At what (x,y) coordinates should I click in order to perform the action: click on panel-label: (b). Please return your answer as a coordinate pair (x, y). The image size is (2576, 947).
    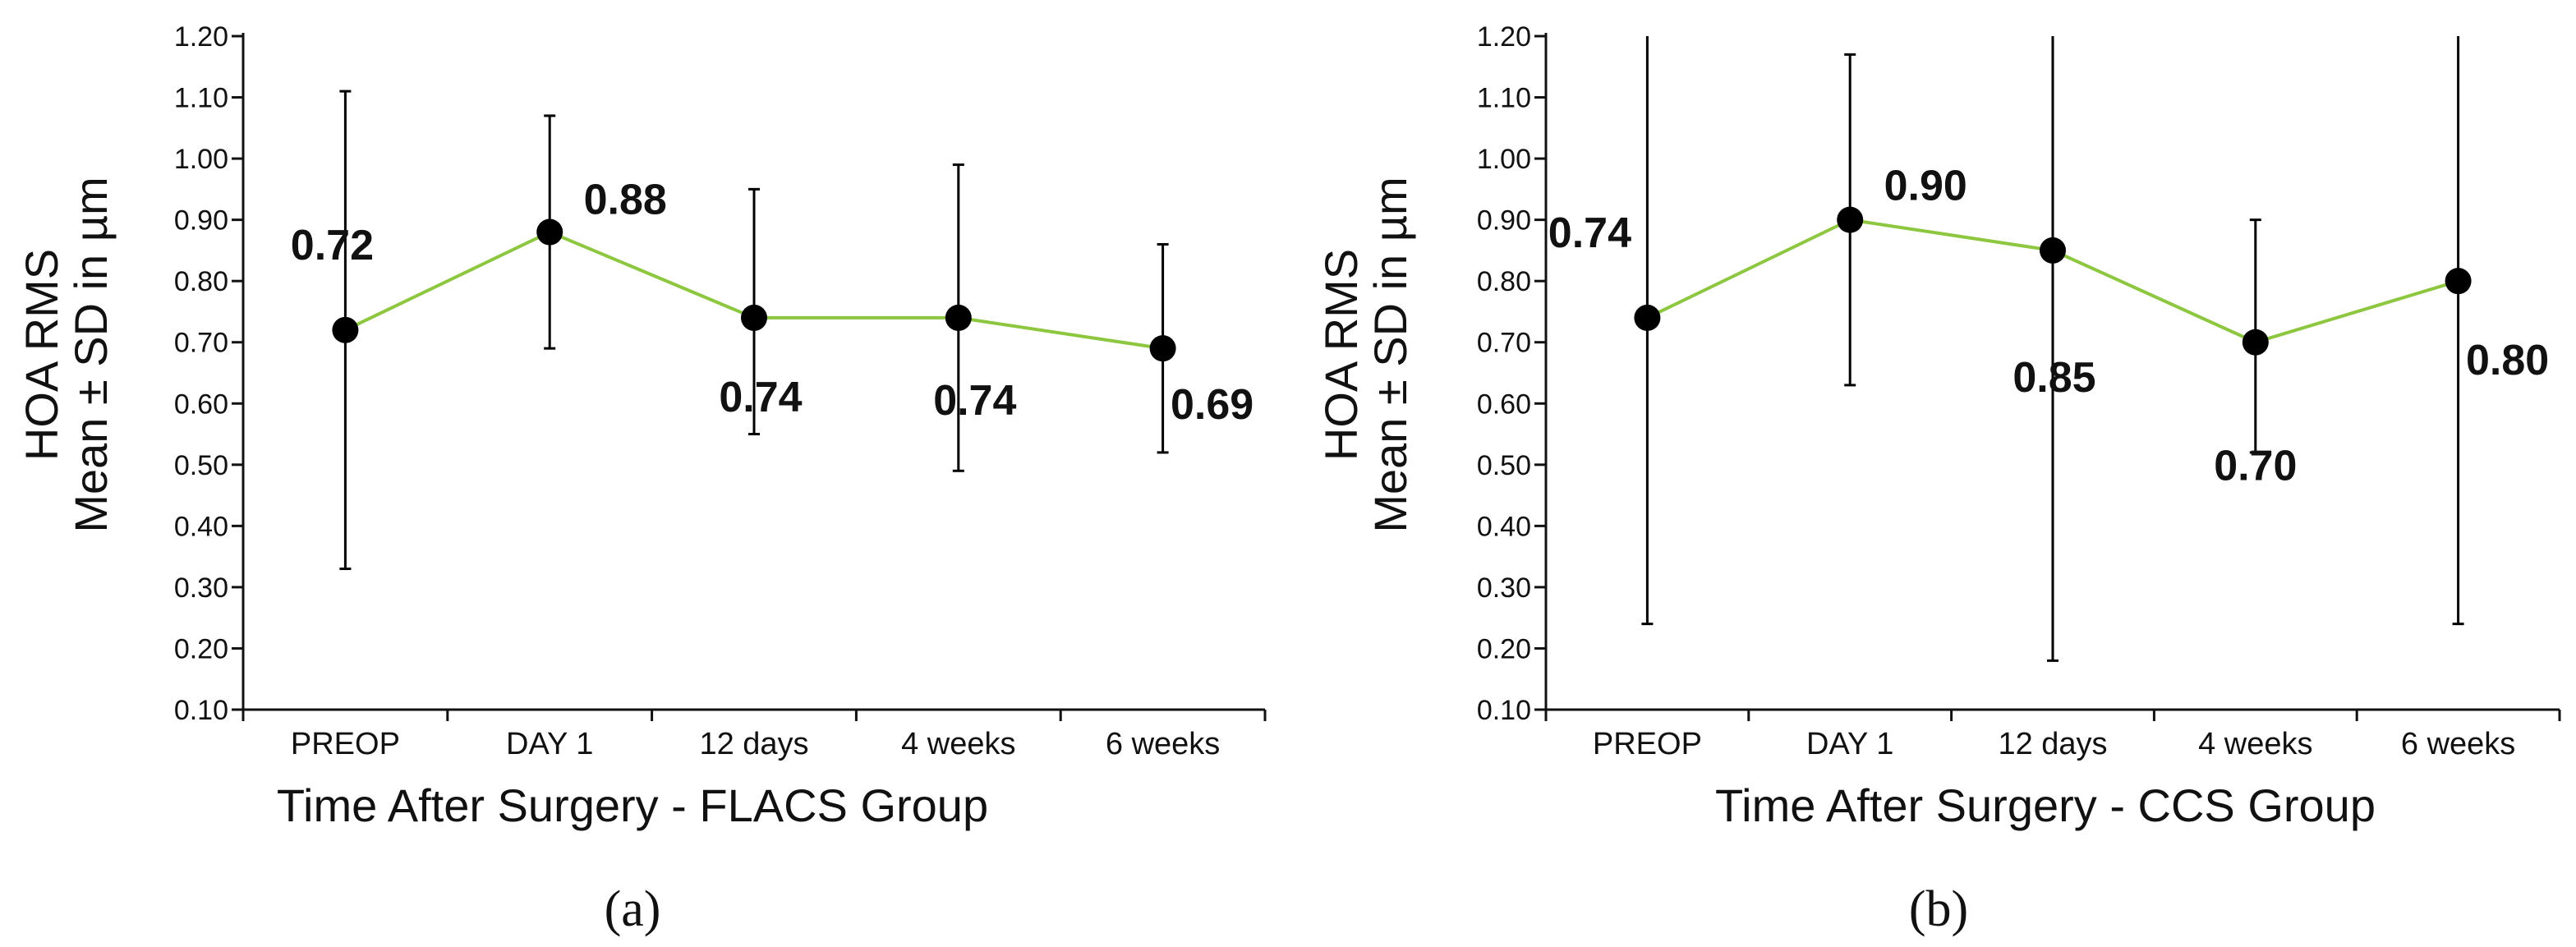
    Looking at the image, I should click on (1938, 909).